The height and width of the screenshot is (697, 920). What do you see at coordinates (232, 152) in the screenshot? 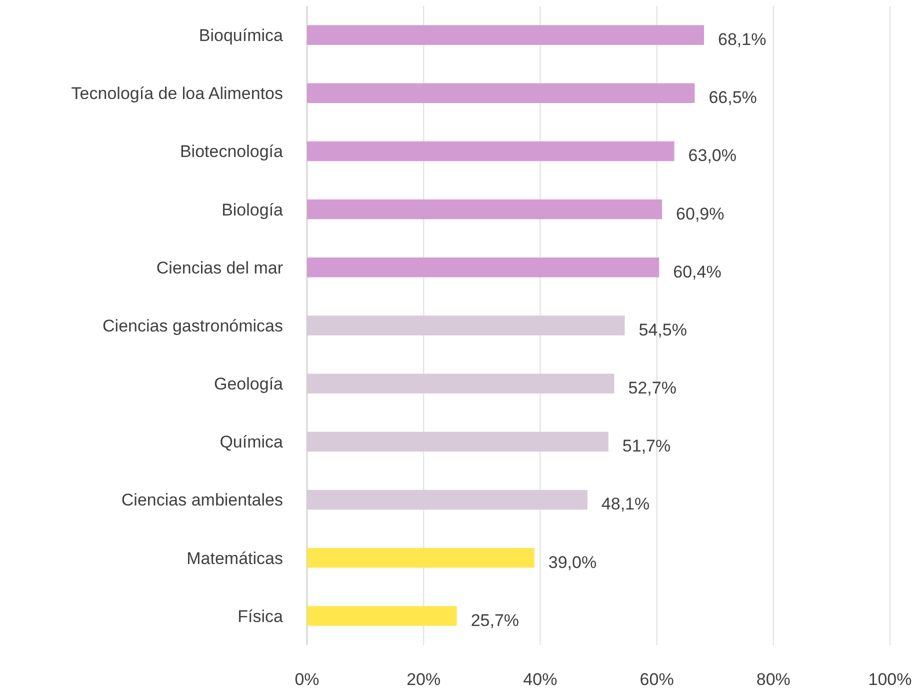
I see `y-tick-label: Biotecnología` at bounding box center [232, 152].